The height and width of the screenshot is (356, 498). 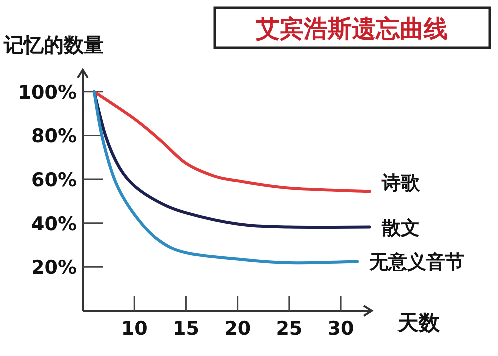 What do you see at coordinates (341, 329) in the screenshot?
I see `x-tick-label: 30` at bounding box center [341, 329].